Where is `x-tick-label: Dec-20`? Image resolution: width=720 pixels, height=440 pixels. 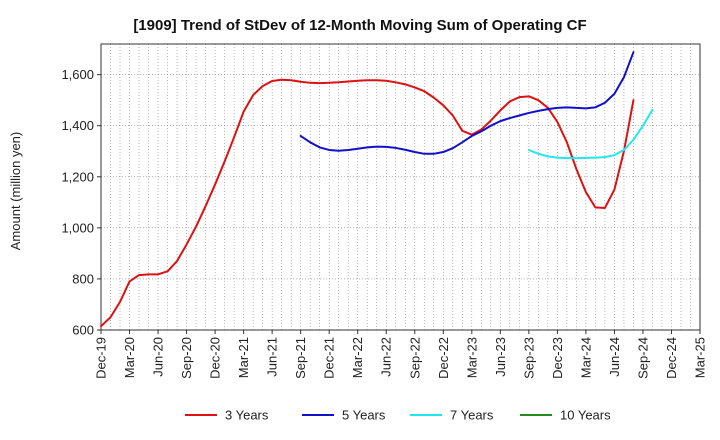 x-tick-label: Dec-20 is located at coordinates (215, 358).